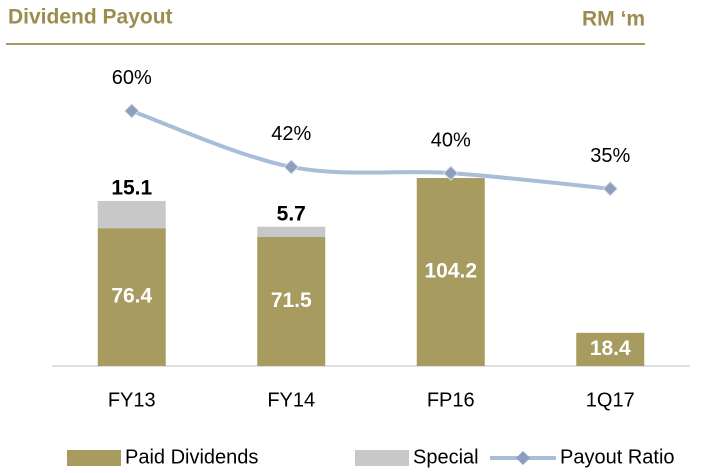 The width and height of the screenshot is (716, 473). I want to click on data-label: 15.1, so click(131, 187).